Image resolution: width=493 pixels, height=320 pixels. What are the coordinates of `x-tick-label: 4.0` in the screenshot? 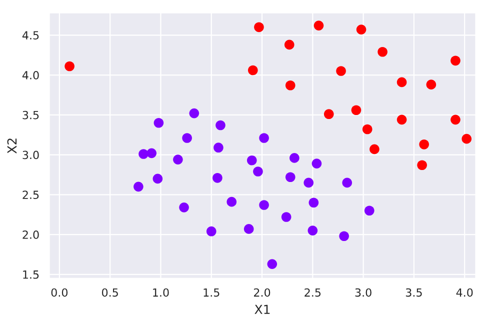 It's located at (464, 292).